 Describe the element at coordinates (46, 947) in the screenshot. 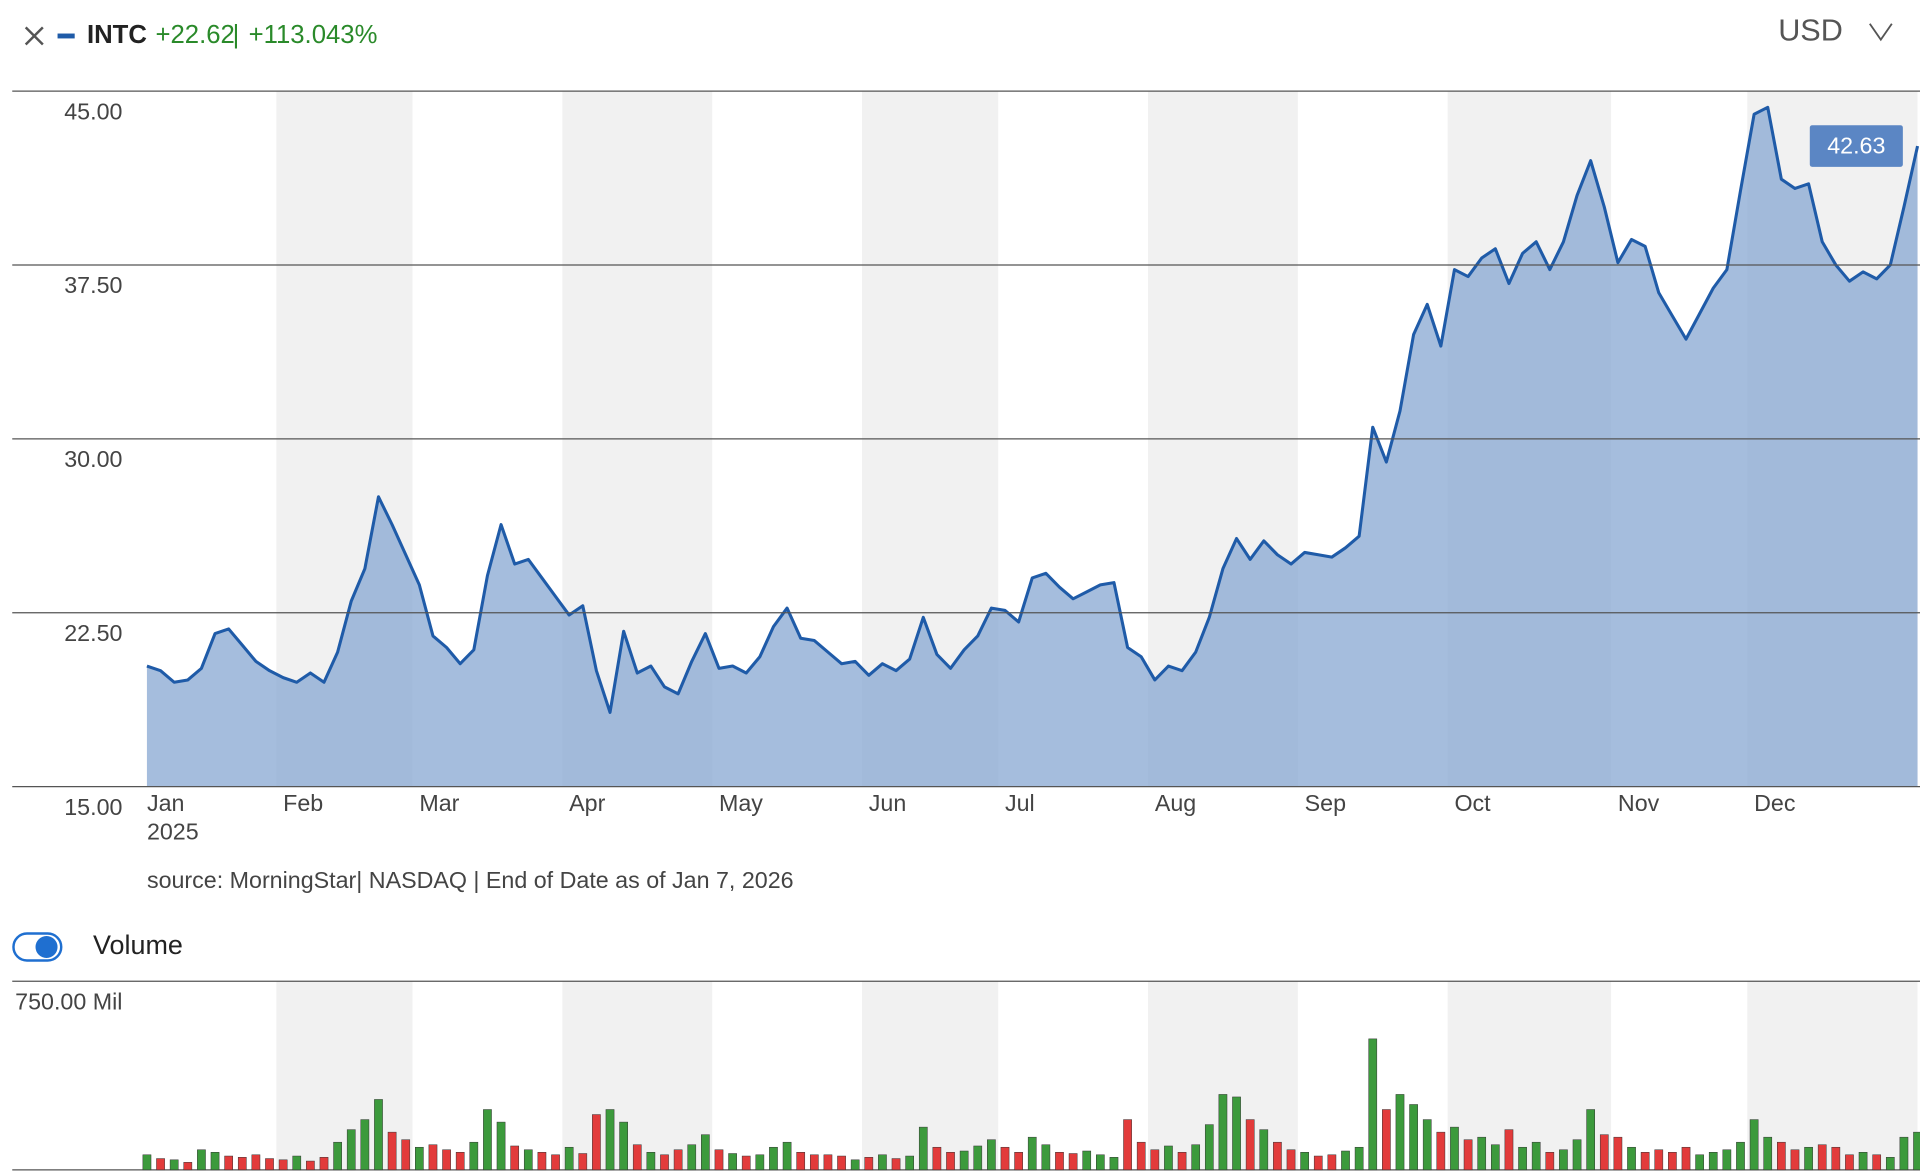

I see `toggle-knob` at that location.